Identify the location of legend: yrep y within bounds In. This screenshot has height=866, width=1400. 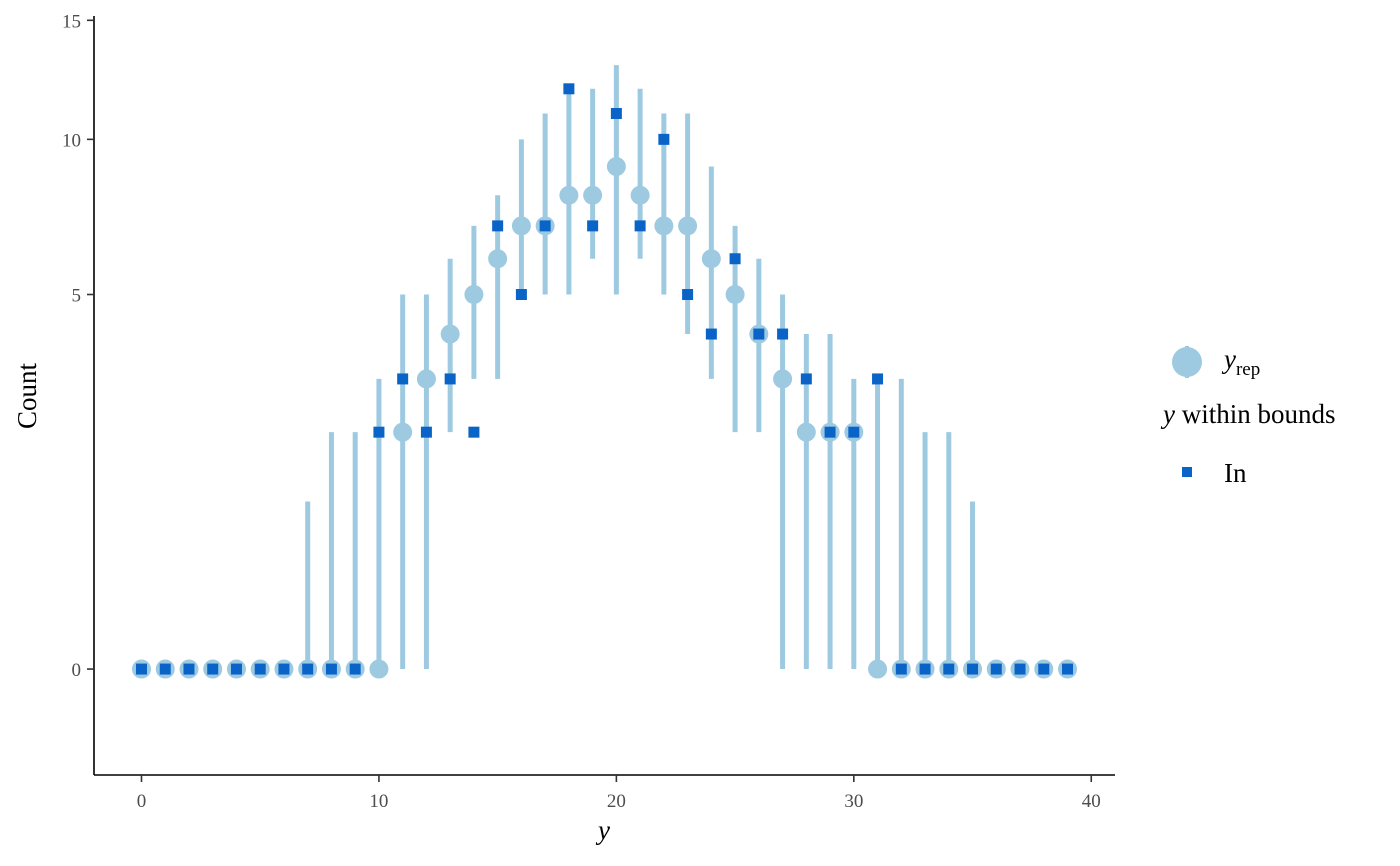
(1248, 416).